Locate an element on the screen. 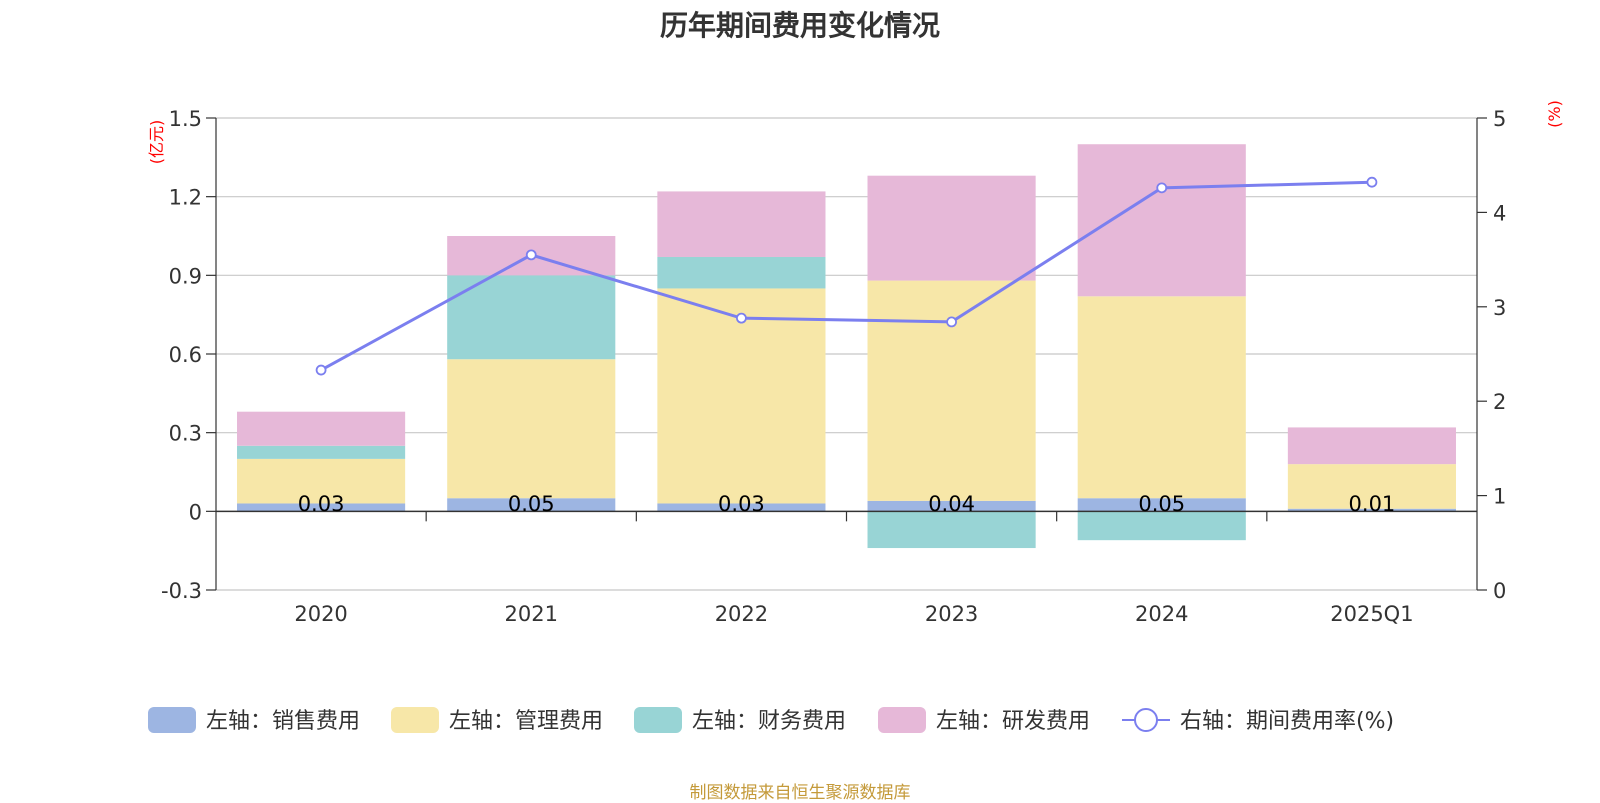 This screenshot has width=1600, height=803. legend-line-marker is located at coordinates (1146, 720).